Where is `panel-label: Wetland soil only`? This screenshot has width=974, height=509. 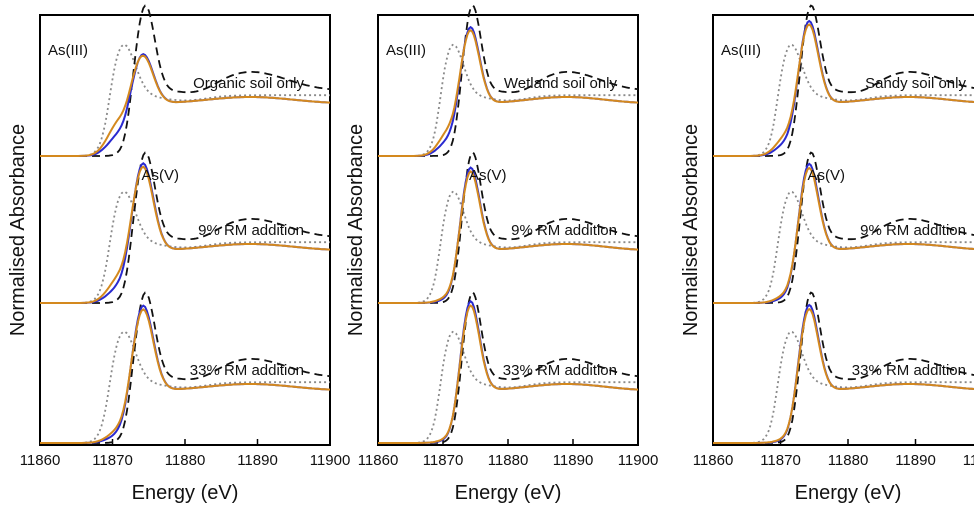 panel-label: Wetland soil only is located at coordinates (561, 83).